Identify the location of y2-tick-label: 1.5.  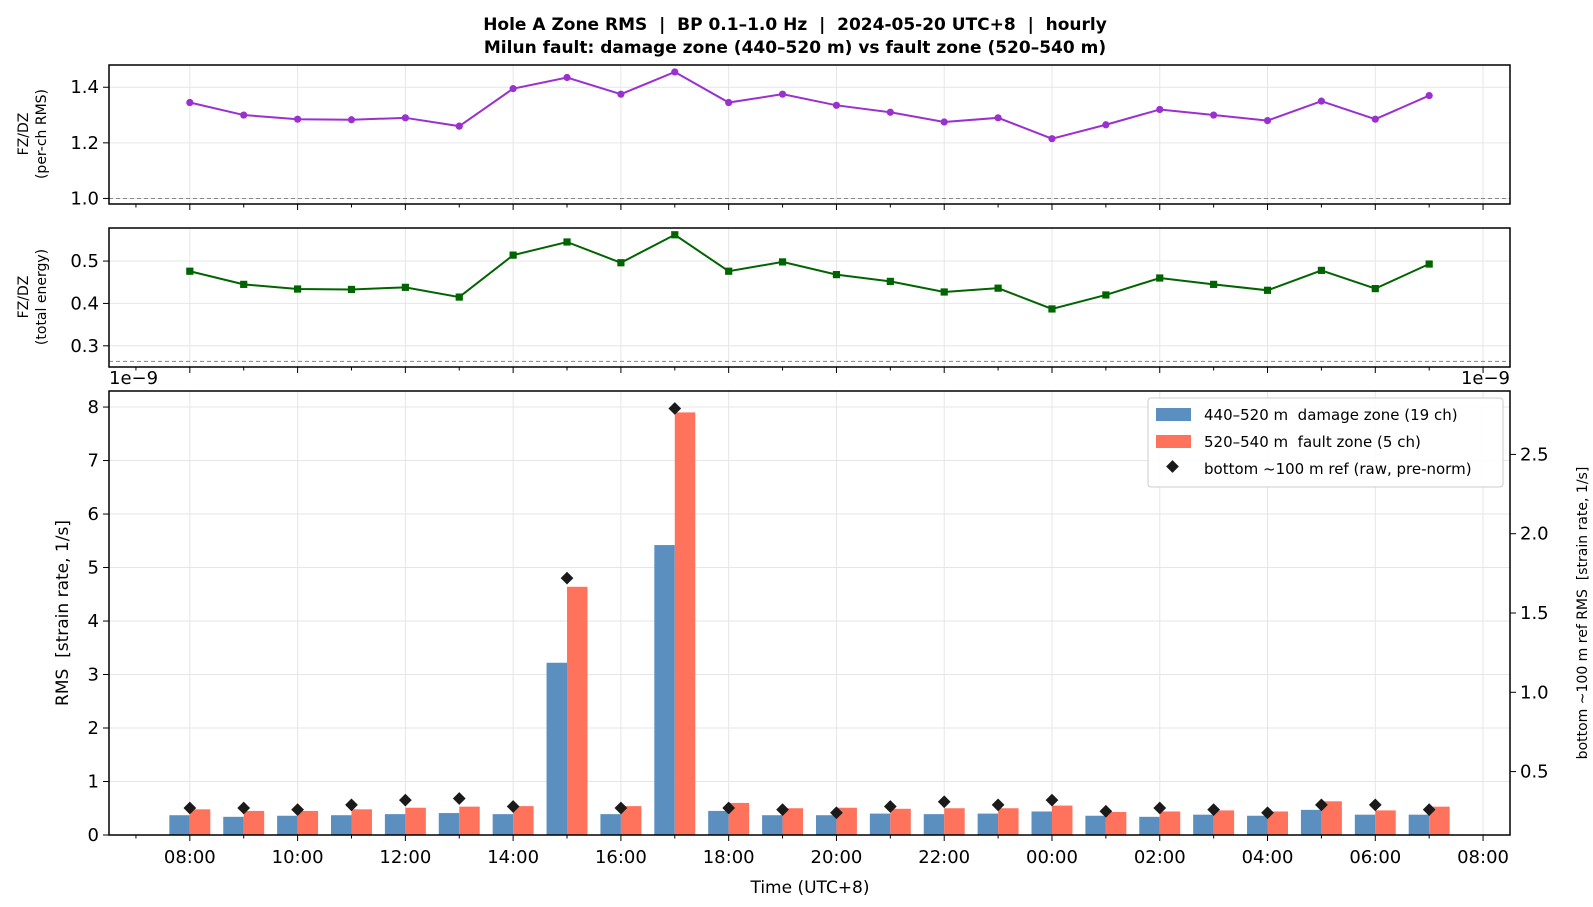
(1534, 613).